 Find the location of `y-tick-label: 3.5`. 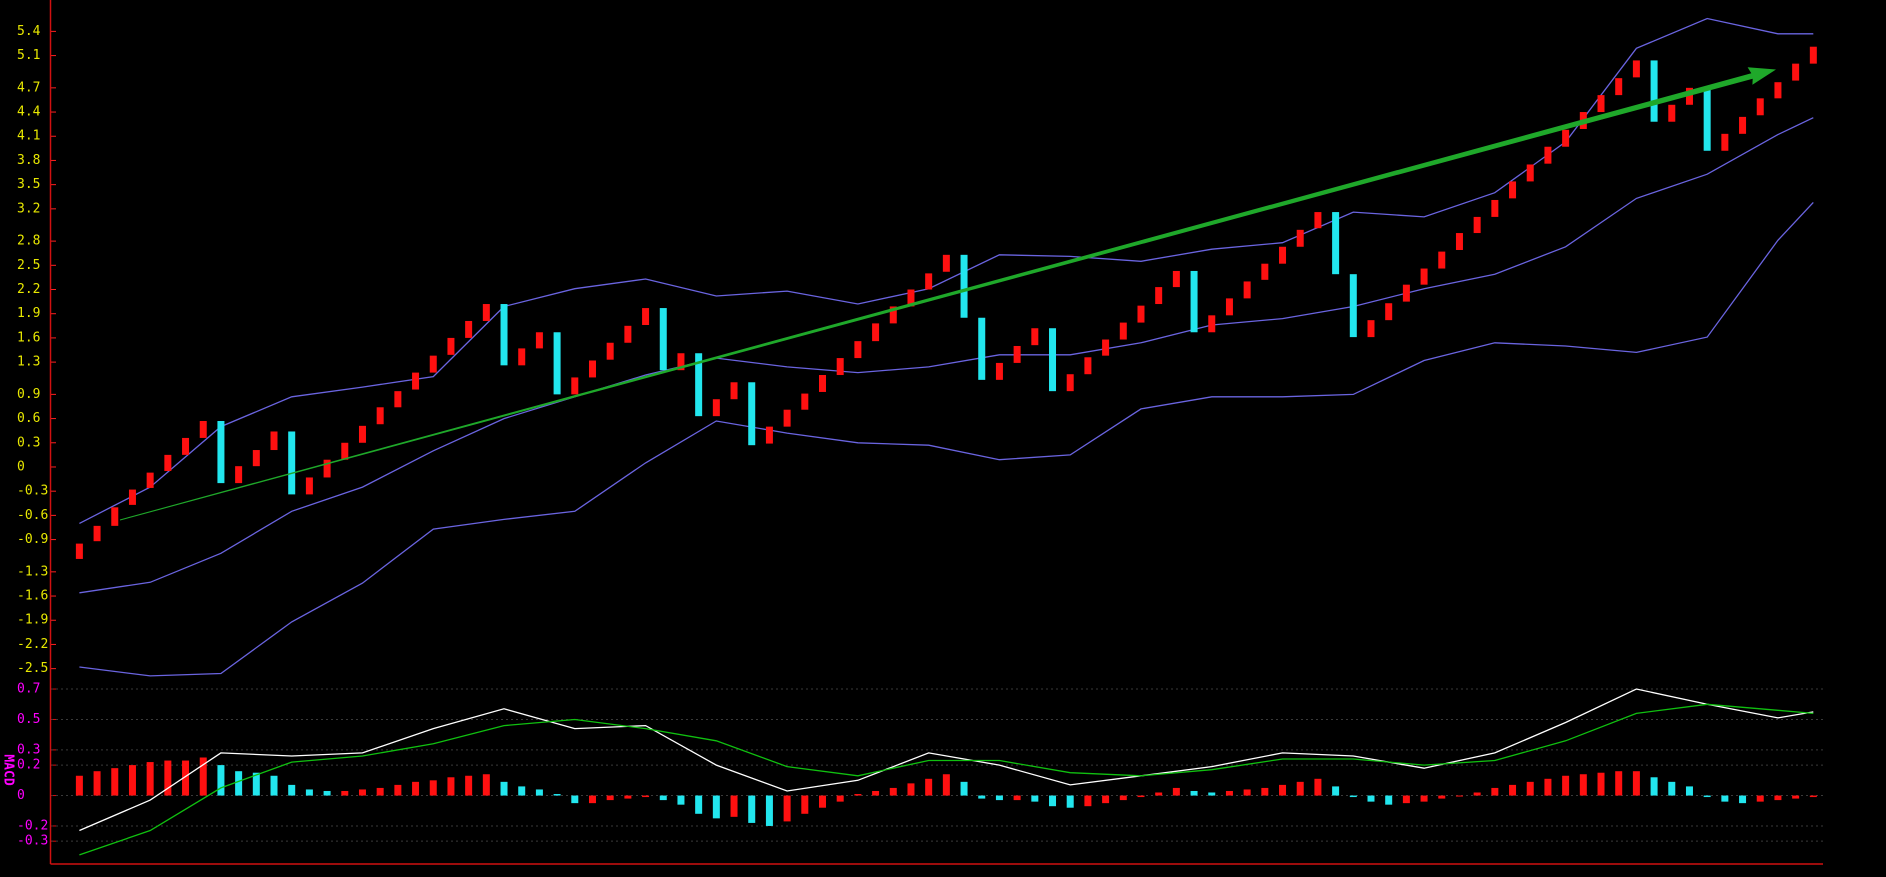

y-tick-label: 3.5 is located at coordinates (28, 184).